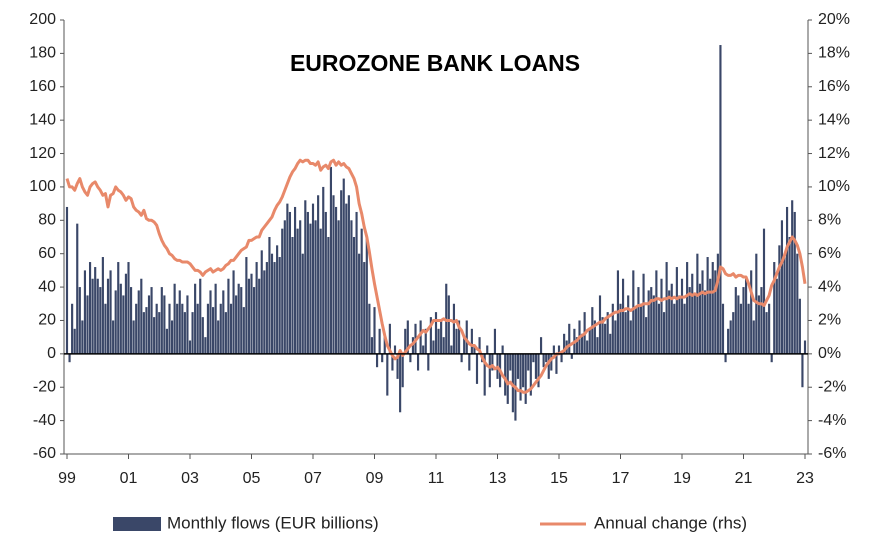 Image resolution: width=890 pixels, height=538 pixels. I want to click on y2-tick-label: 10%, so click(834, 186).